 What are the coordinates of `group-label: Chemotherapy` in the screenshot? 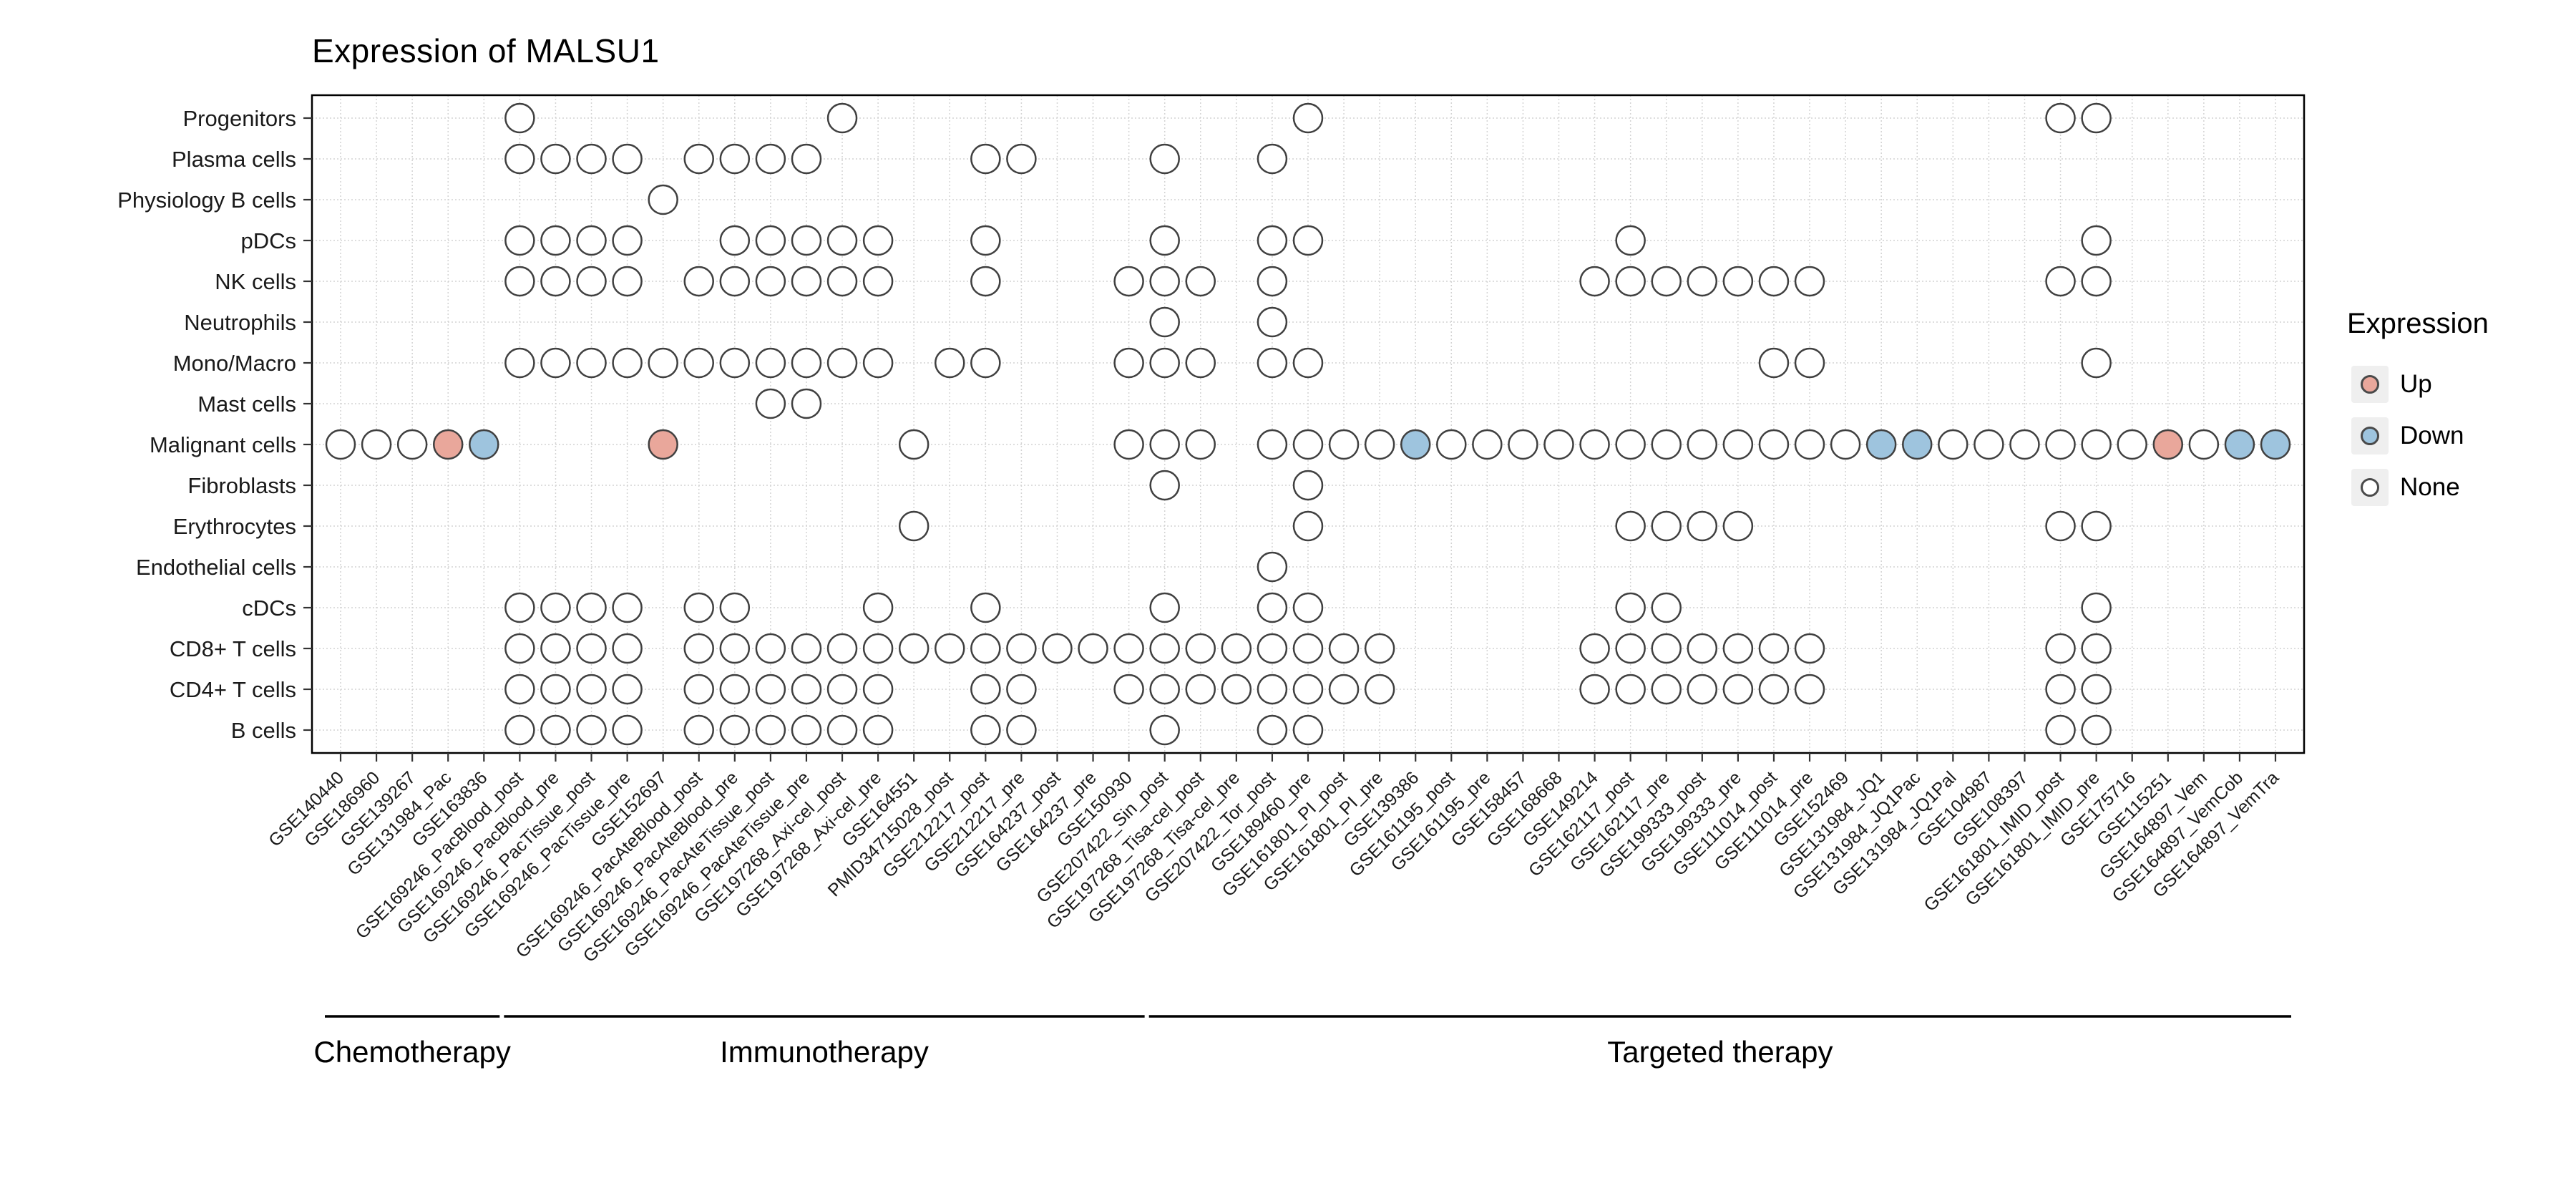 It's located at (411, 1052).